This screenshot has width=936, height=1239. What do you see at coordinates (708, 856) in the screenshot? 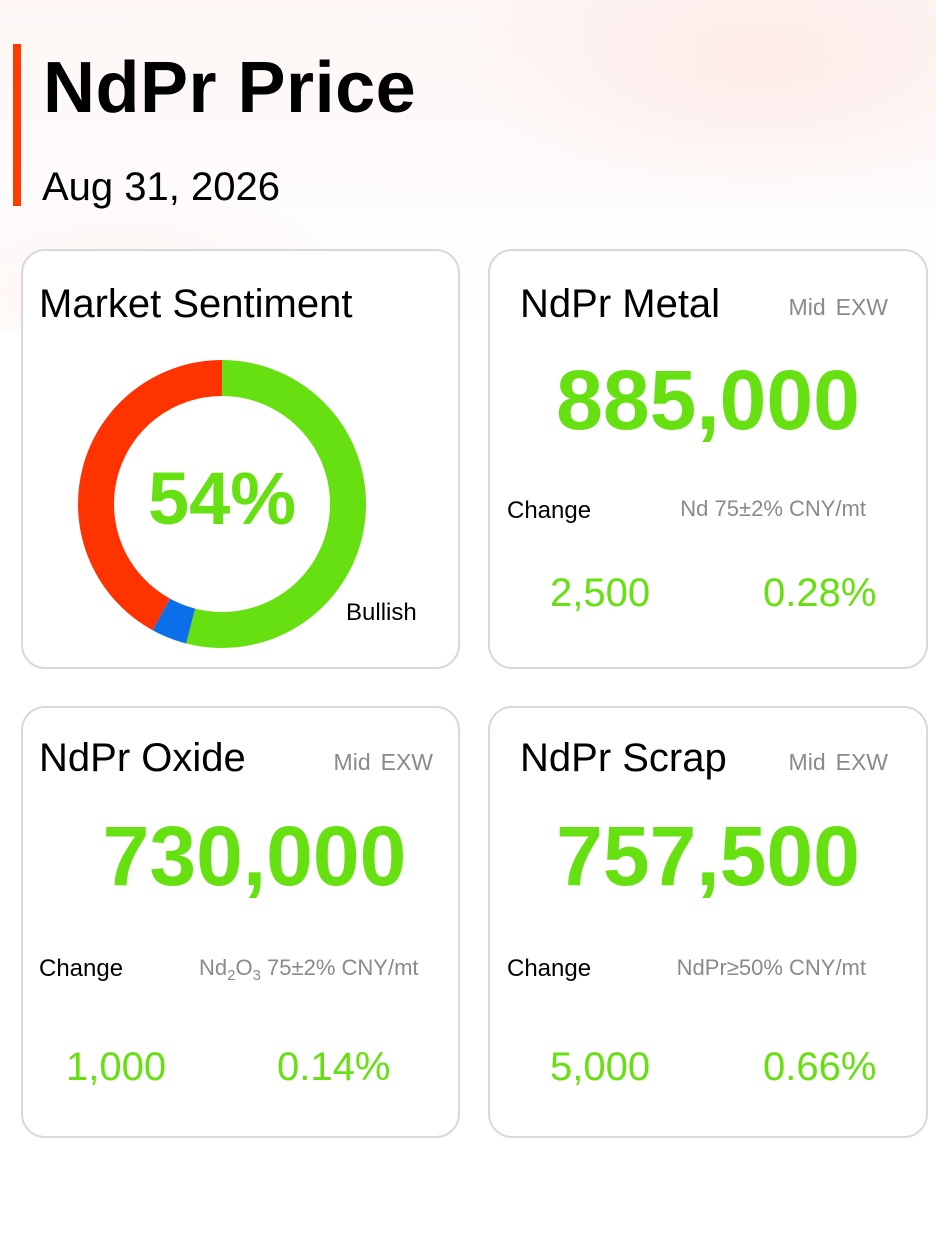
I see `scrap-price: 757,500` at bounding box center [708, 856].